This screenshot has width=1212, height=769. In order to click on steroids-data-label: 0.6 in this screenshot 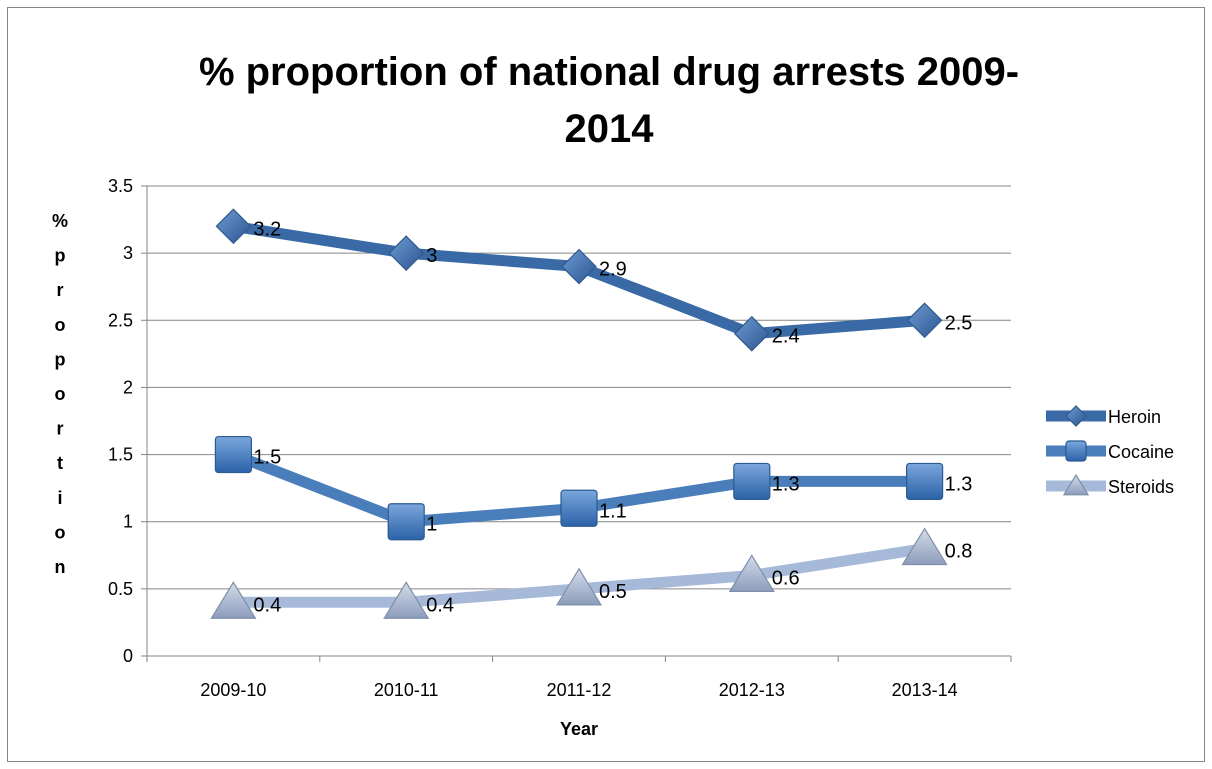, I will do `click(786, 578)`.